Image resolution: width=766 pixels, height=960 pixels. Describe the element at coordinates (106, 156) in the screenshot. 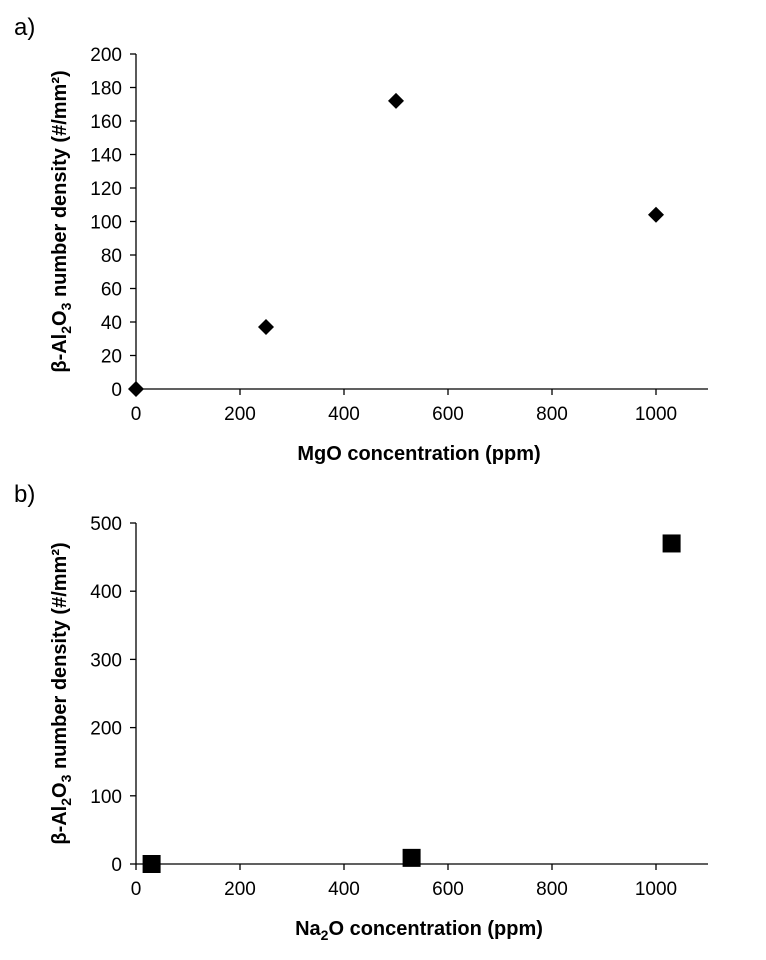

I see `y-tick-label: 140` at that location.